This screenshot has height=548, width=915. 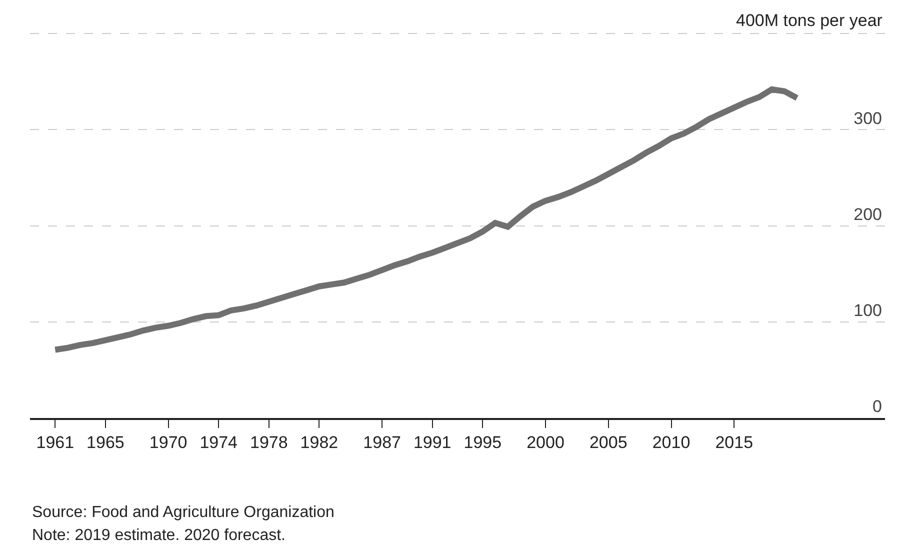 I want to click on source-note: Source: Food and Agriculture Organization, so click(x=183, y=512).